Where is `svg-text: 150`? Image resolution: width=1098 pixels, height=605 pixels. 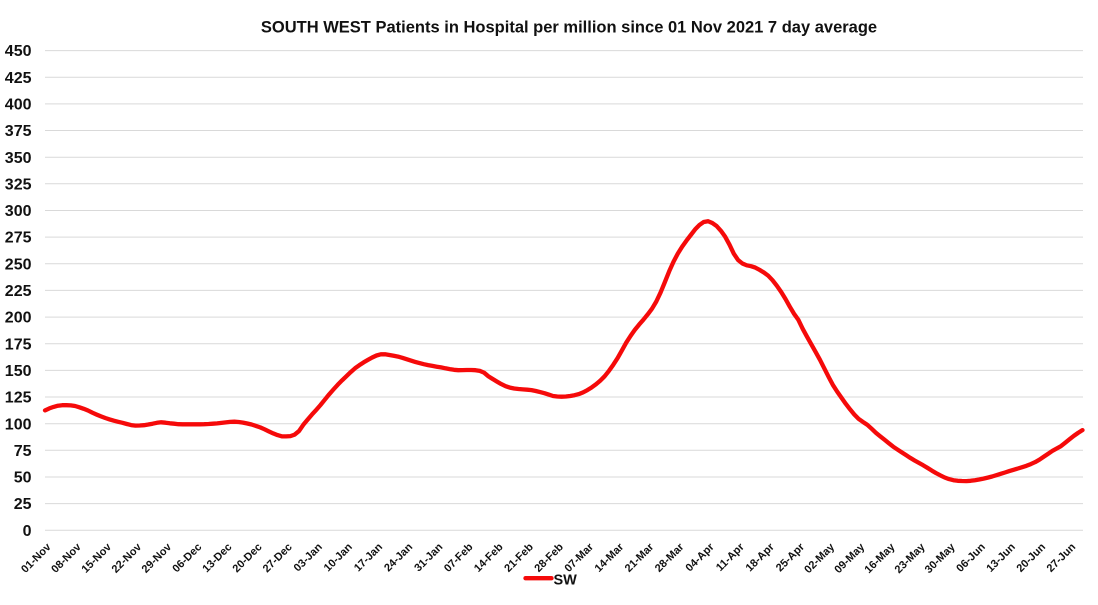 svg-text: 150 is located at coordinates (18, 371).